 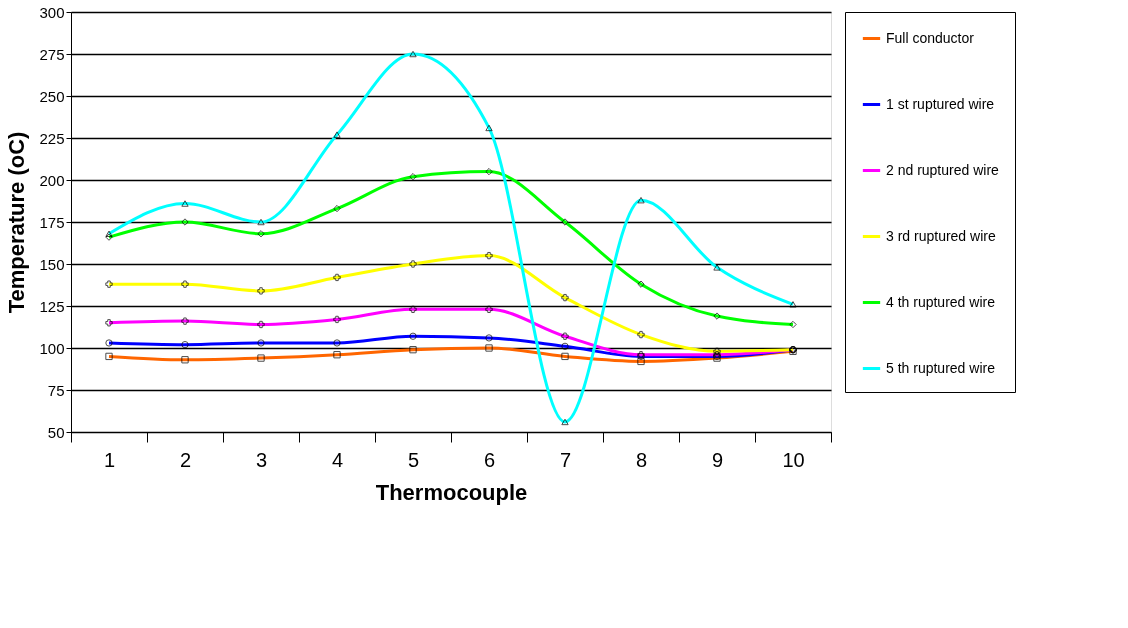 What do you see at coordinates (941, 301) in the screenshot?
I see `legend-label: 4 th ruptured wire` at bounding box center [941, 301].